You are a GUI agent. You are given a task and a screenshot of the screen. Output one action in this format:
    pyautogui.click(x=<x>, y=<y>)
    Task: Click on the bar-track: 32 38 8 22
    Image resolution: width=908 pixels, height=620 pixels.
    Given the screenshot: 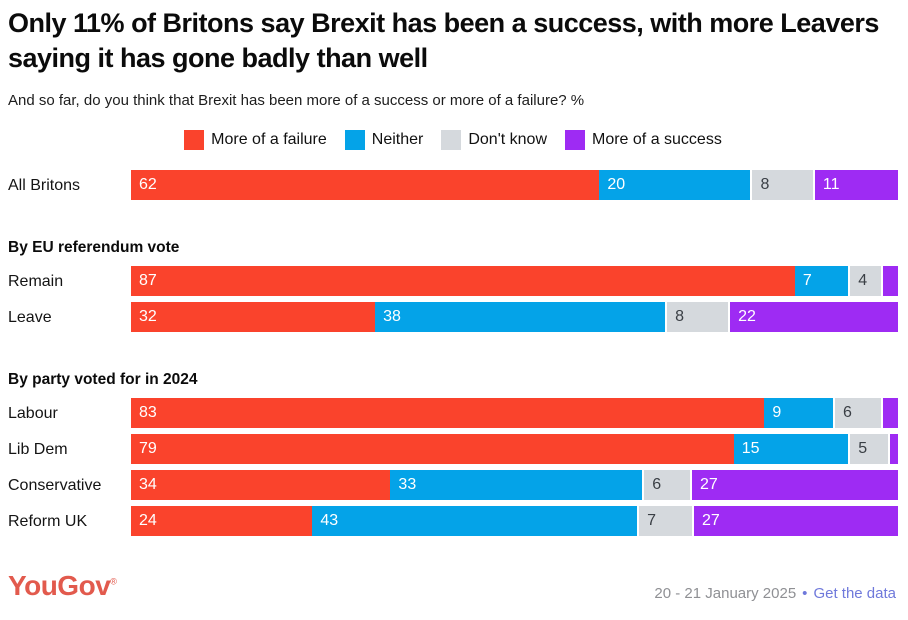 What is the action you would take?
    pyautogui.click(x=514, y=317)
    